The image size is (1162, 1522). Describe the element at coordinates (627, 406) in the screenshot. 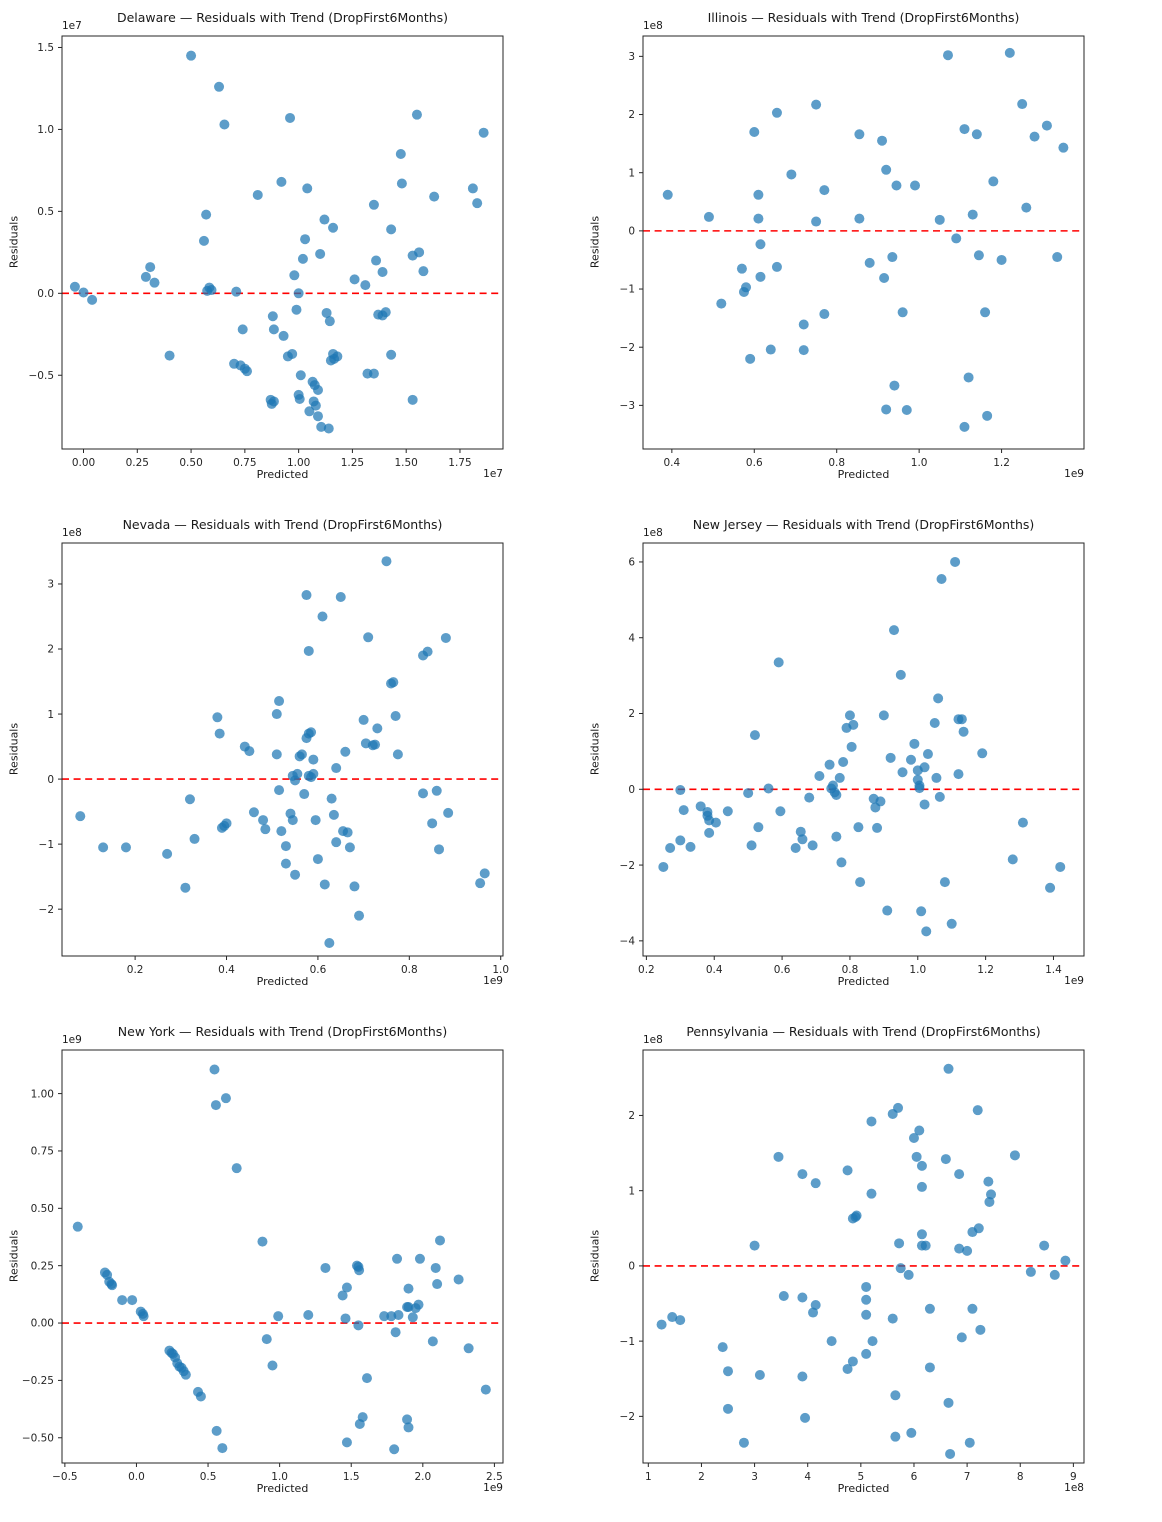

I see `svg-text: −3` at that location.